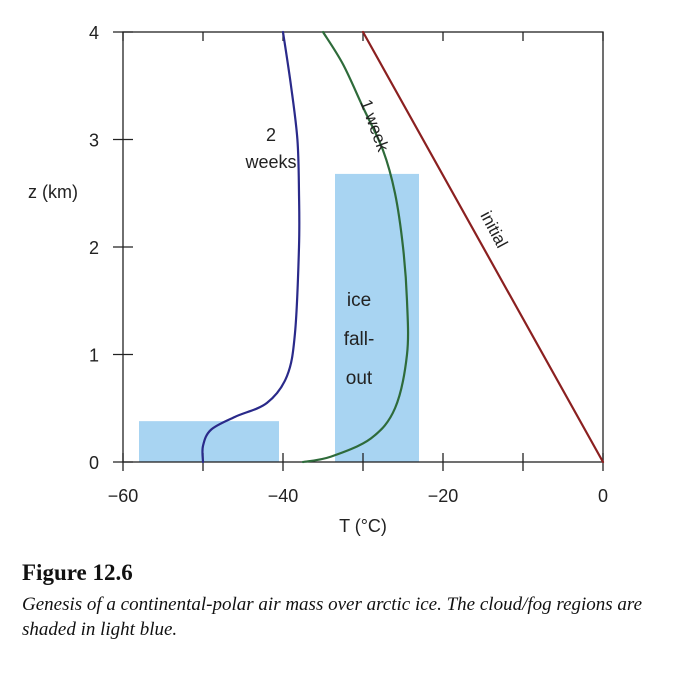  Describe the element at coordinates (374, 126) in the screenshot. I see `series-label-1-week: 1 week` at that location.